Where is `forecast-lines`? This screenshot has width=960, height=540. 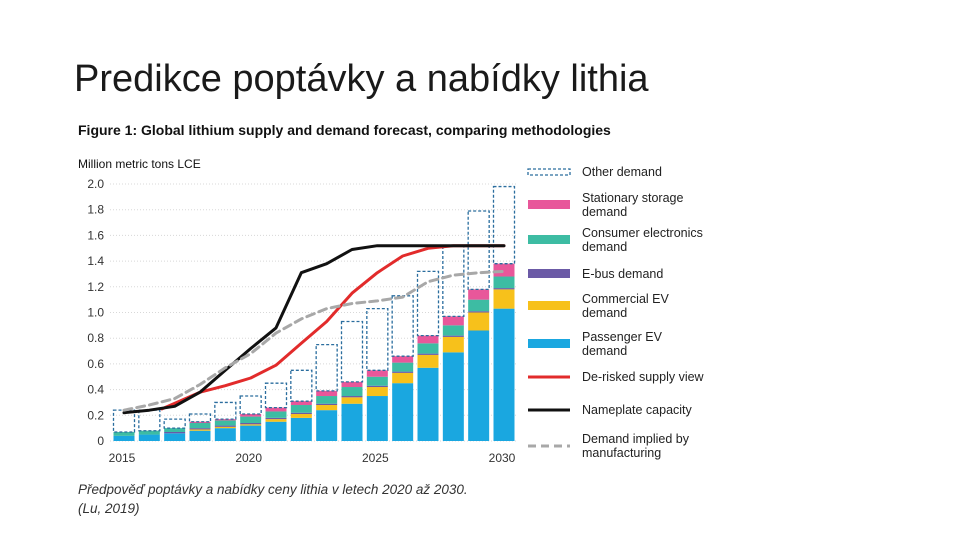
forecast-lines is located at coordinates (314, 329).